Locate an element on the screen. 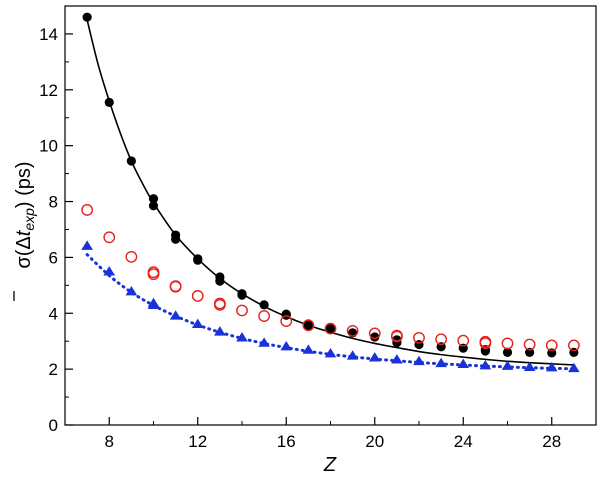 The height and width of the screenshot is (478, 600). x-tick-label: 20 is located at coordinates (374, 441).